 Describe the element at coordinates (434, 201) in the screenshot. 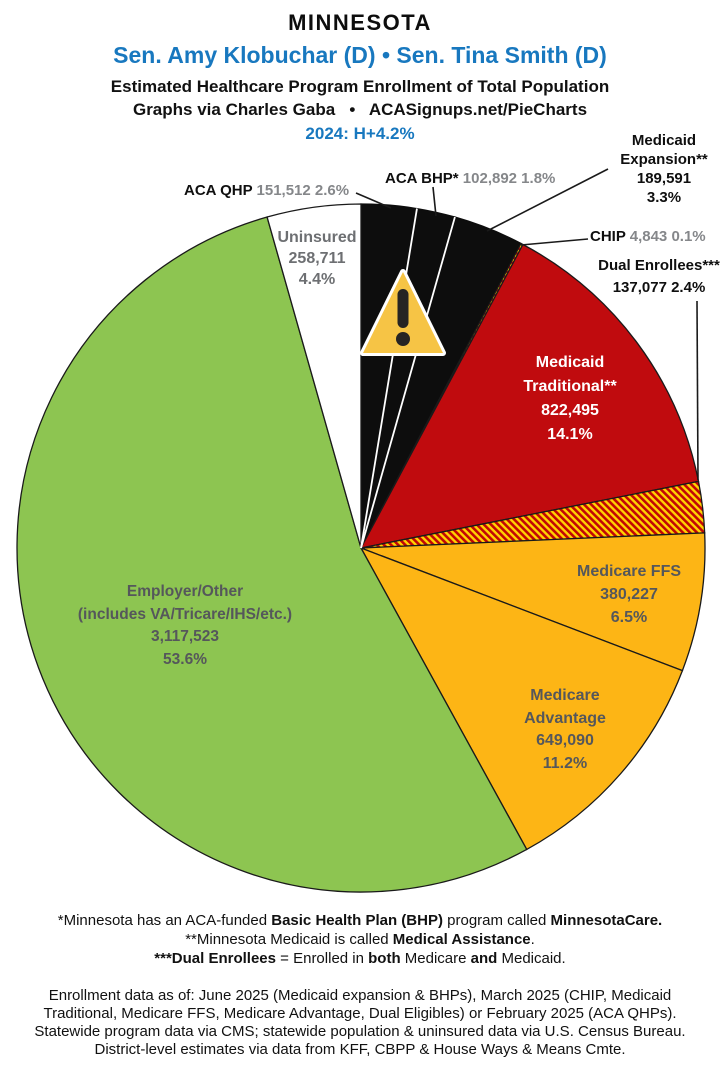

I see `aca-bhp-leader-line` at that location.